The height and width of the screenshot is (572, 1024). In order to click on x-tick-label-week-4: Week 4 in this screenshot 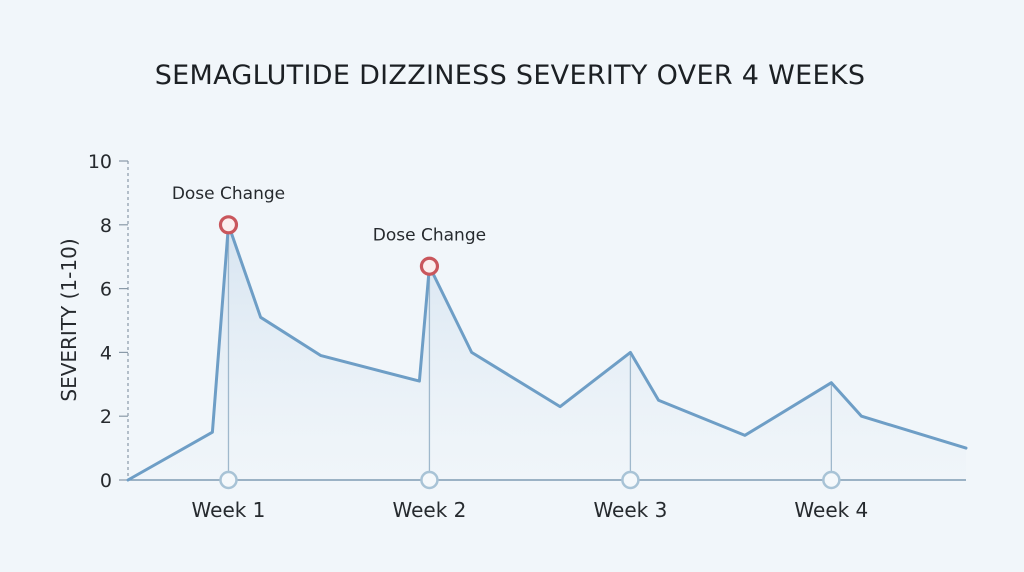, I will do `click(831, 510)`.